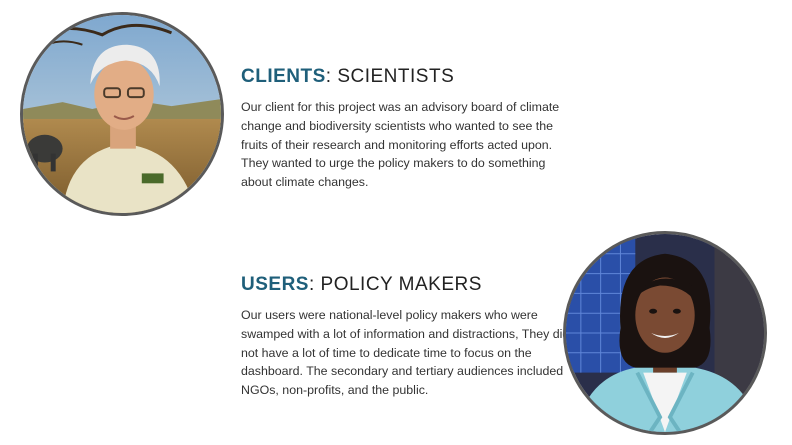 The height and width of the screenshot is (445, 792). Describe the element at coordinates (390, 76) in the screenshot. I see `clients-heading-rest: : SCIENTISTS` at that location.